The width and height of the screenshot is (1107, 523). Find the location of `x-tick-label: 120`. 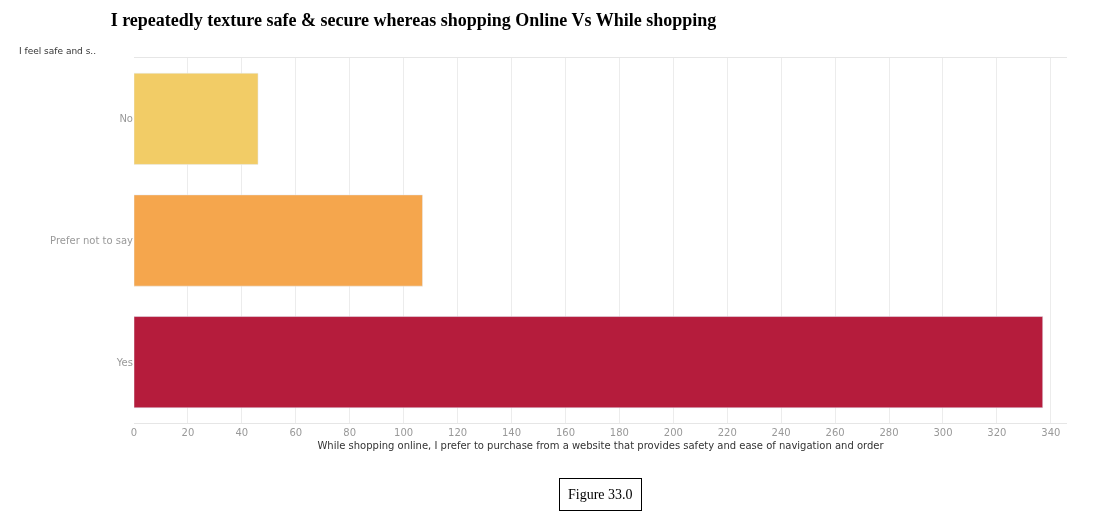

x-tick-label: 120 is located at coordinates (458, 432).